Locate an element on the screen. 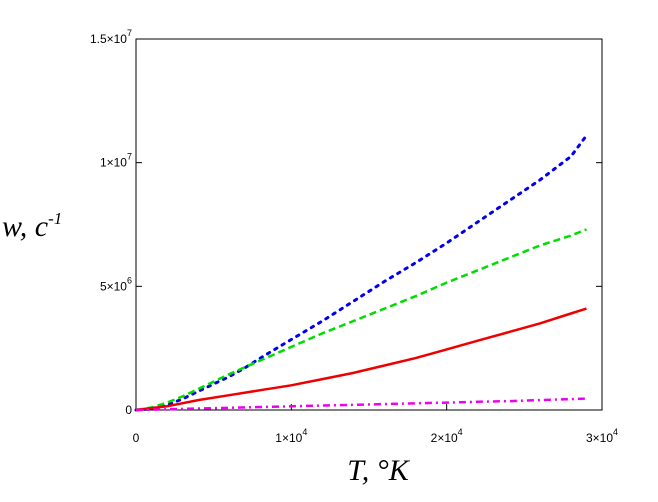 The image size is (658, 502). y-tick-label: 1×10⁷ is located at coordinates (116, 161).